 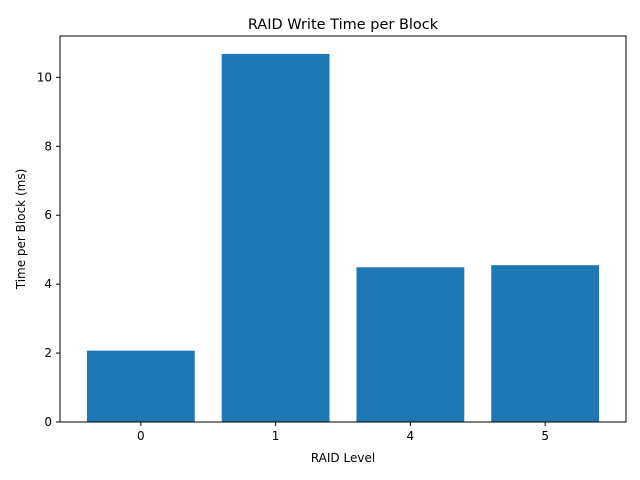 I want to click on x-tick-label: 0, so click(x=141, y=436).